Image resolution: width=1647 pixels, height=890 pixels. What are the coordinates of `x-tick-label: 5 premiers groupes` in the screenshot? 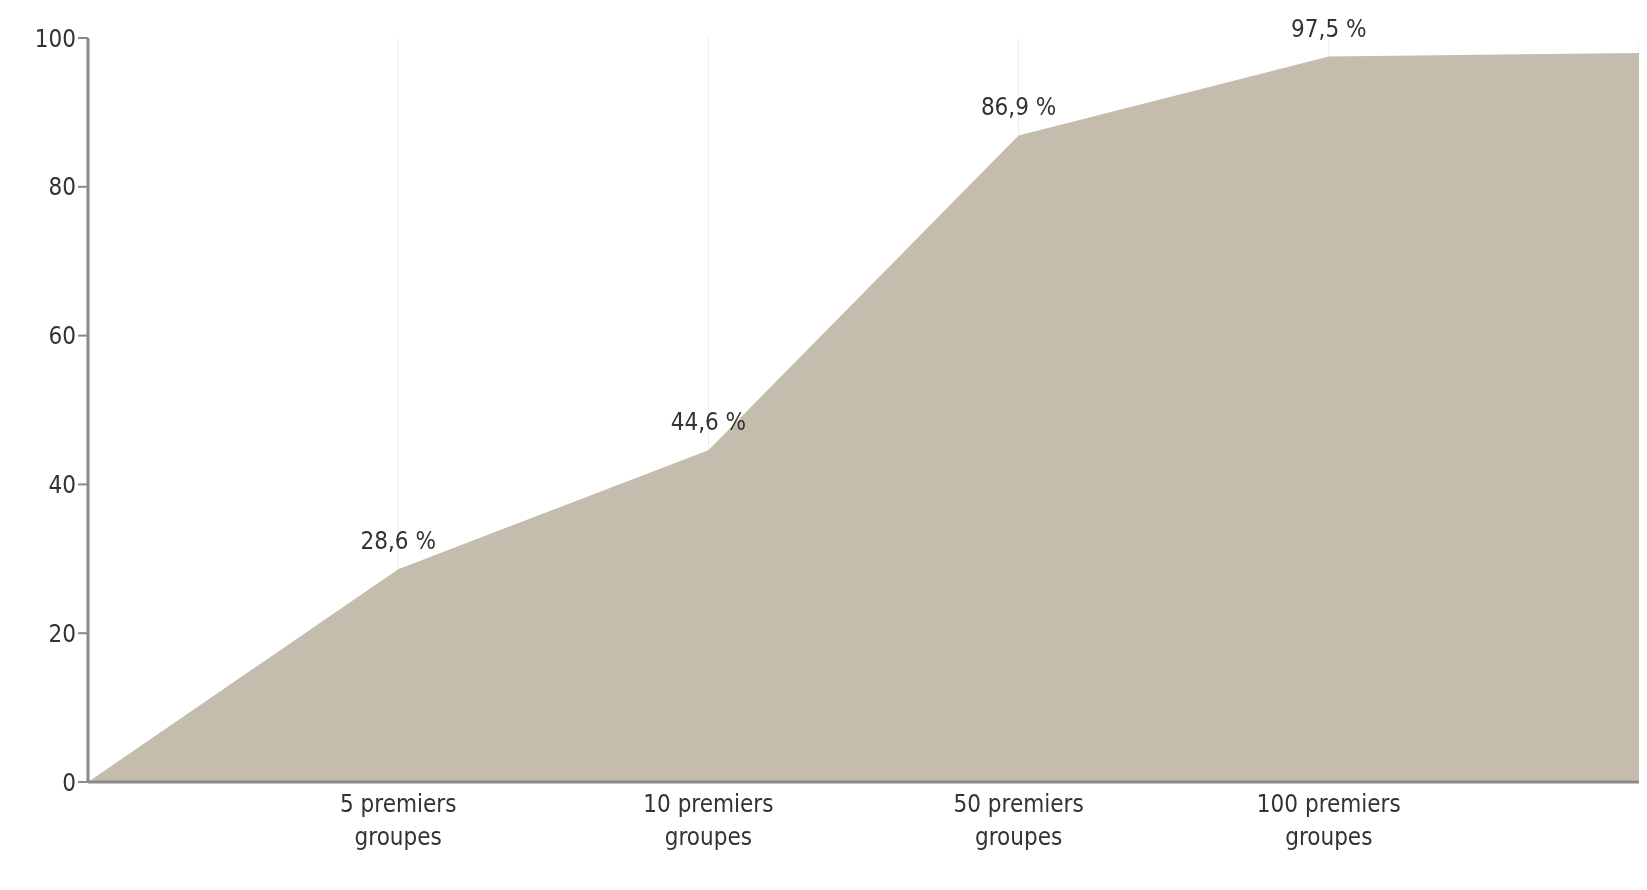 It's located at (398, 820).